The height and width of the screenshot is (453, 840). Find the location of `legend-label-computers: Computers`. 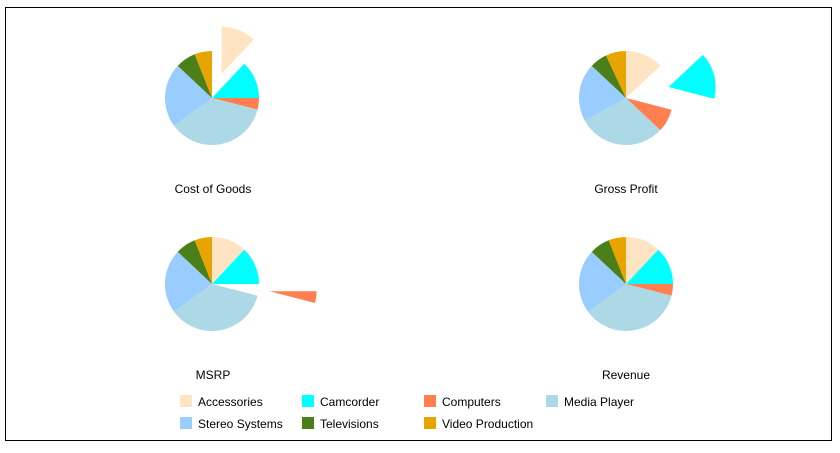

legend-label-computers: Computers is located at coordinates (471, 402).